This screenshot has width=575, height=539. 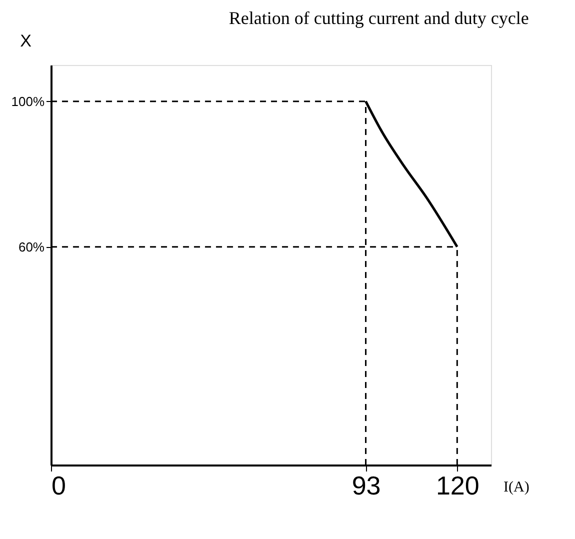 I want to click on y-axis-title: X, so click(x=26, y=41).